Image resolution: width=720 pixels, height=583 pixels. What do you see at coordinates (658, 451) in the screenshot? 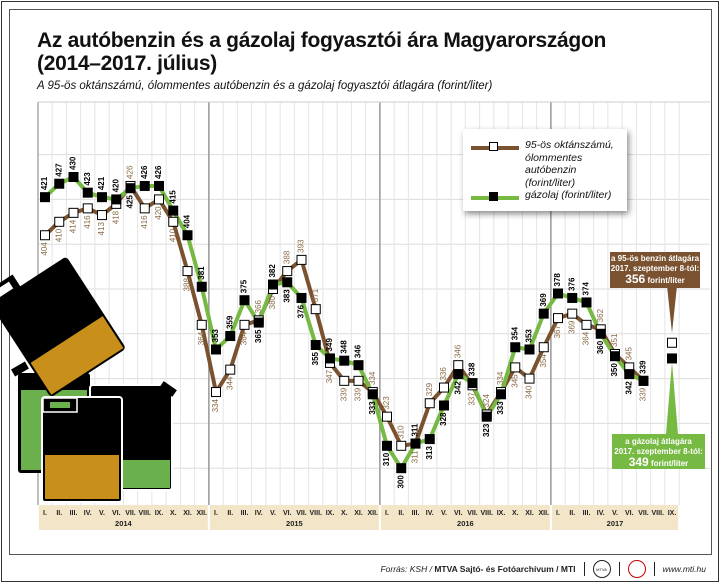
I see `callout-diesel-line2: 2017. szeptember 8-tól:` at bounding box center [658, 451].